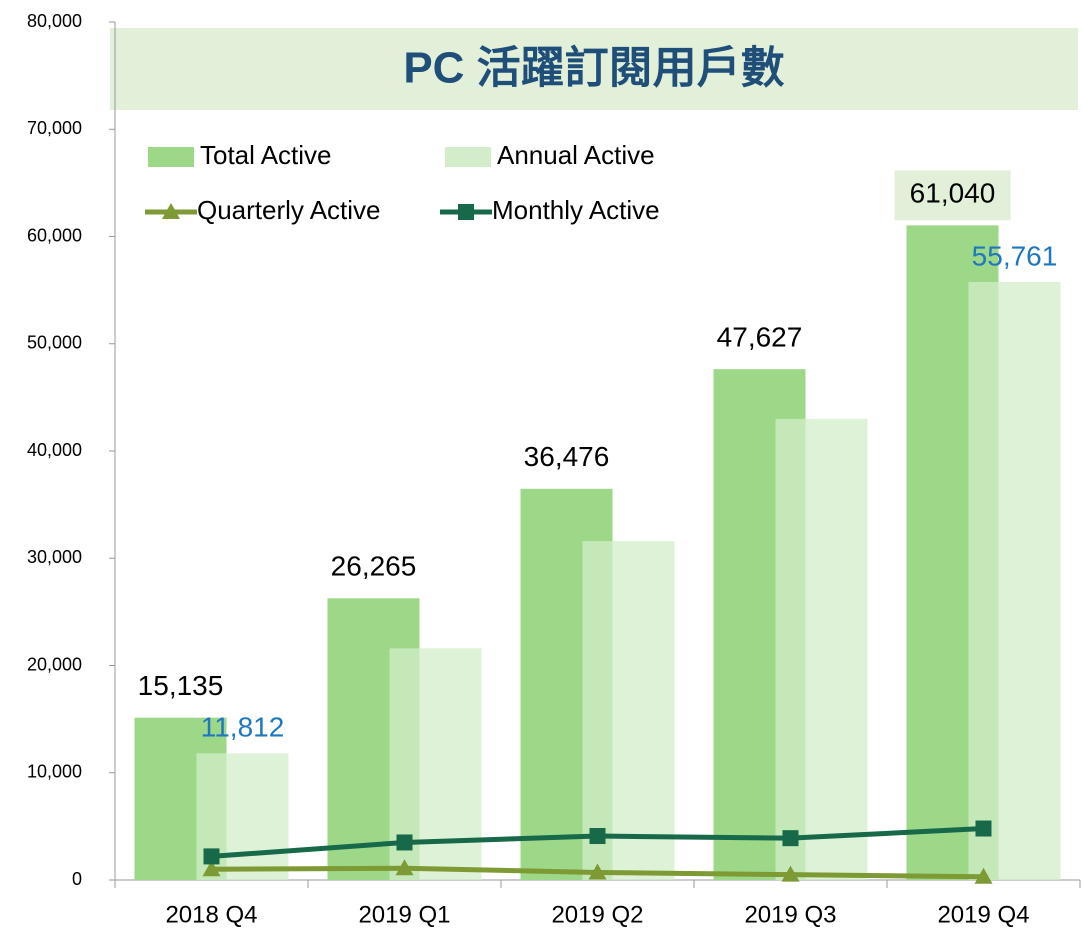  I want to click on label-box, so click(952, 195).